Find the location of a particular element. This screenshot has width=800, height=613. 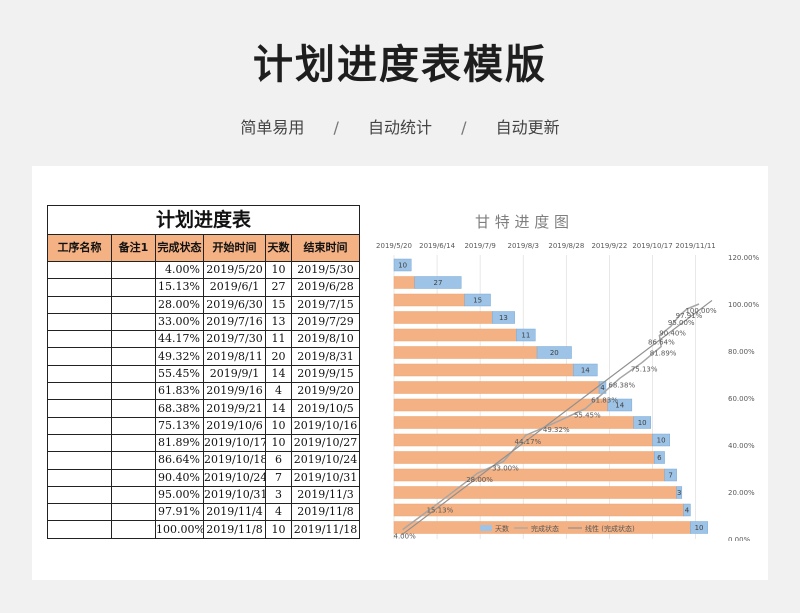

status-cell: 4.00% is located at coordinates (179, 270).